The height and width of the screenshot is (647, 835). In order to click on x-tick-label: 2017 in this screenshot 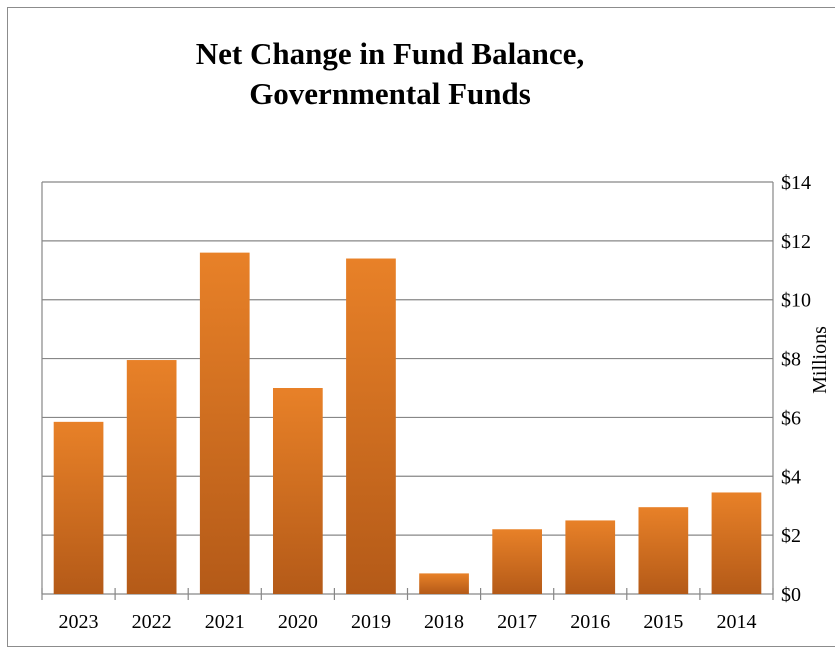, I will do `click(517, 622)`.